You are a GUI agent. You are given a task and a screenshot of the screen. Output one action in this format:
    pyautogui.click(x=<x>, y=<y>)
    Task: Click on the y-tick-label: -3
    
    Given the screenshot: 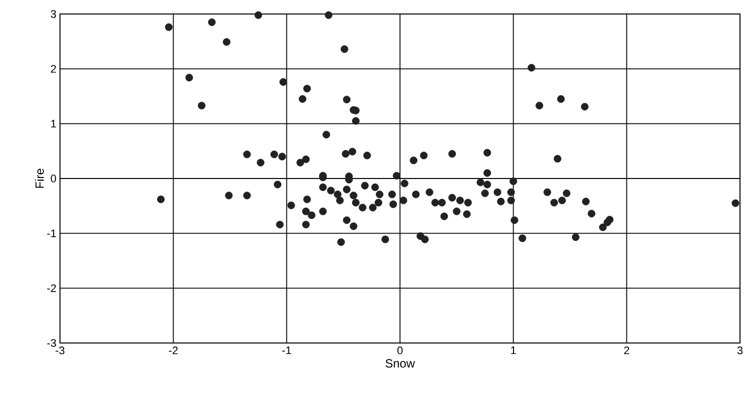 What is the action you would take?
    pyautogui.click(x=51, y=343)
    